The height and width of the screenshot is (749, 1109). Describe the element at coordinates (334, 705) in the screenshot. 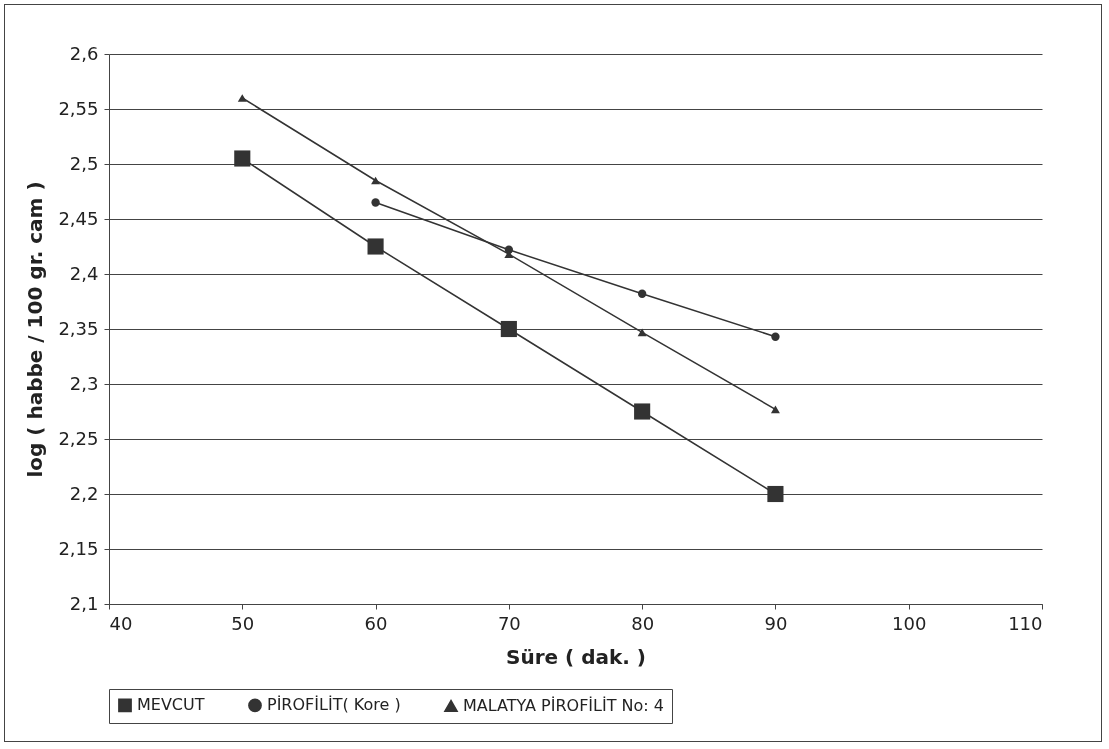

I see `legend-label: PİROFİLİT( Kore )` at that location.